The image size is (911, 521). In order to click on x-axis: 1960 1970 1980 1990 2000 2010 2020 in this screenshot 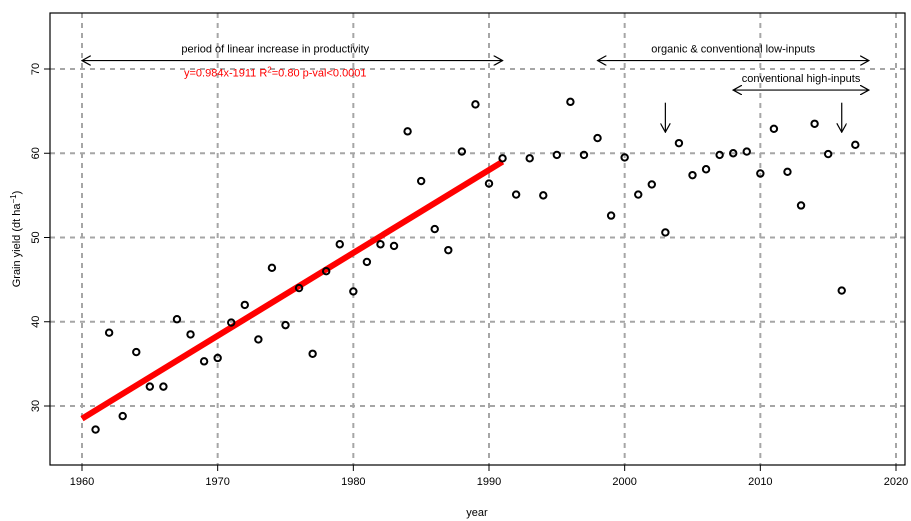, I will do `click(489, 476)`.